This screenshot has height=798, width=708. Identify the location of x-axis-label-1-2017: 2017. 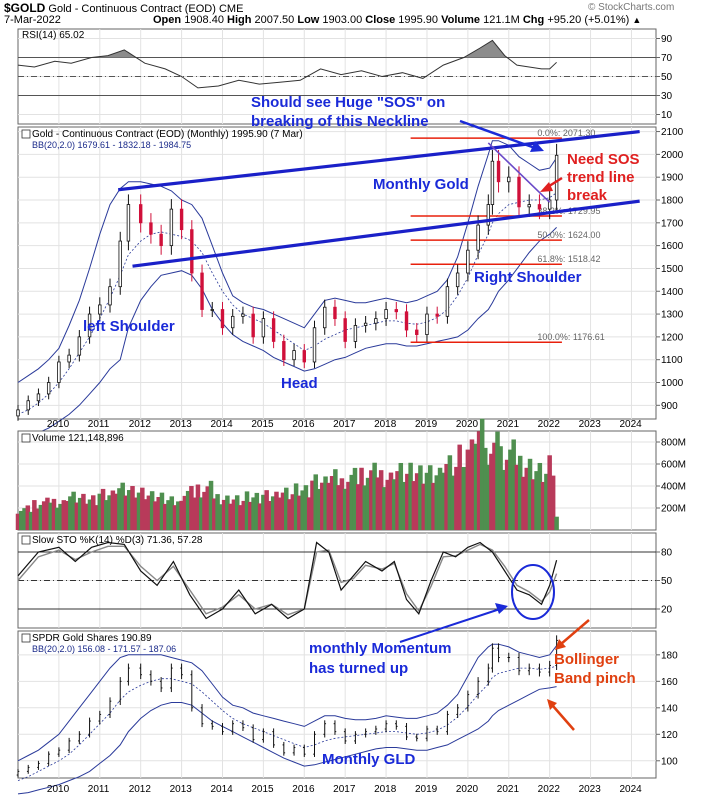
(344, 424).